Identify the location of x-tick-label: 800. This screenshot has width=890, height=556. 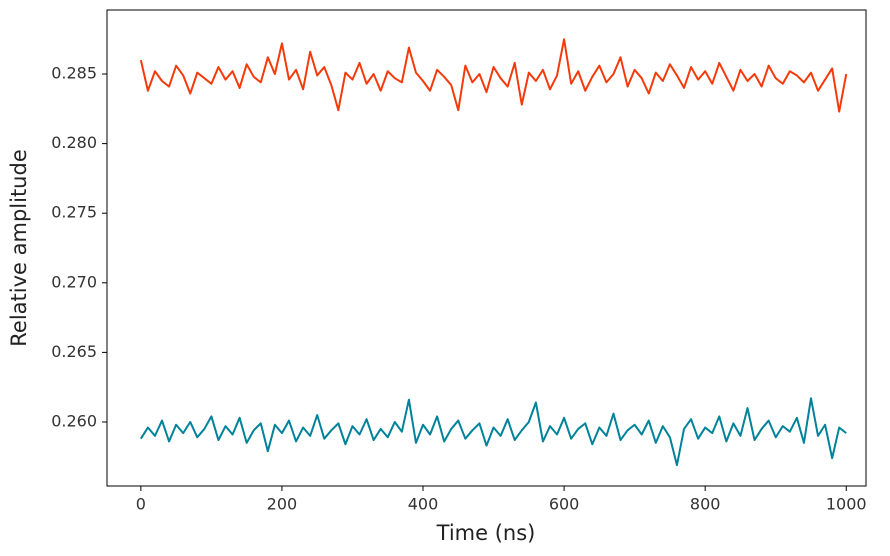
(705, 504).